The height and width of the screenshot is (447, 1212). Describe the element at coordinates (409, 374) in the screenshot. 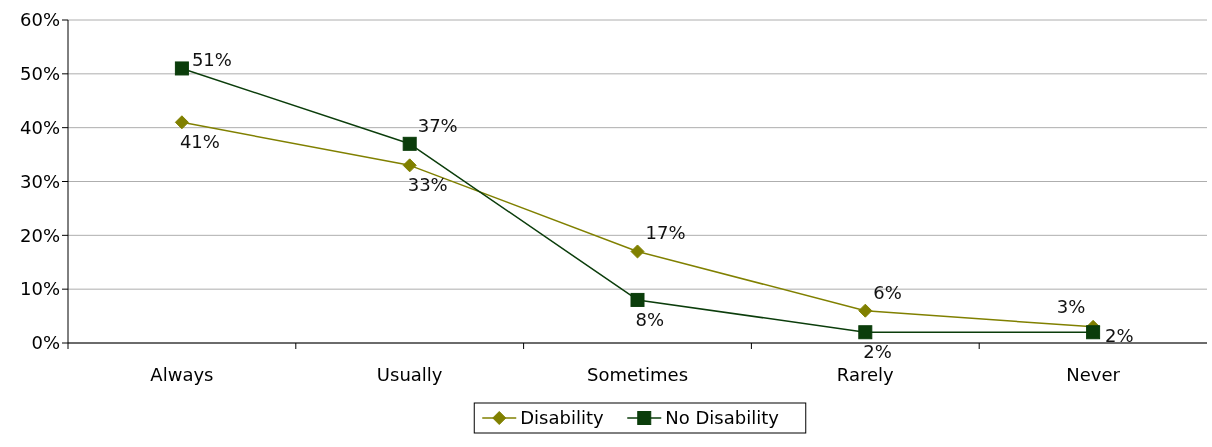

I see `x-tick-label: Usually` at that location.